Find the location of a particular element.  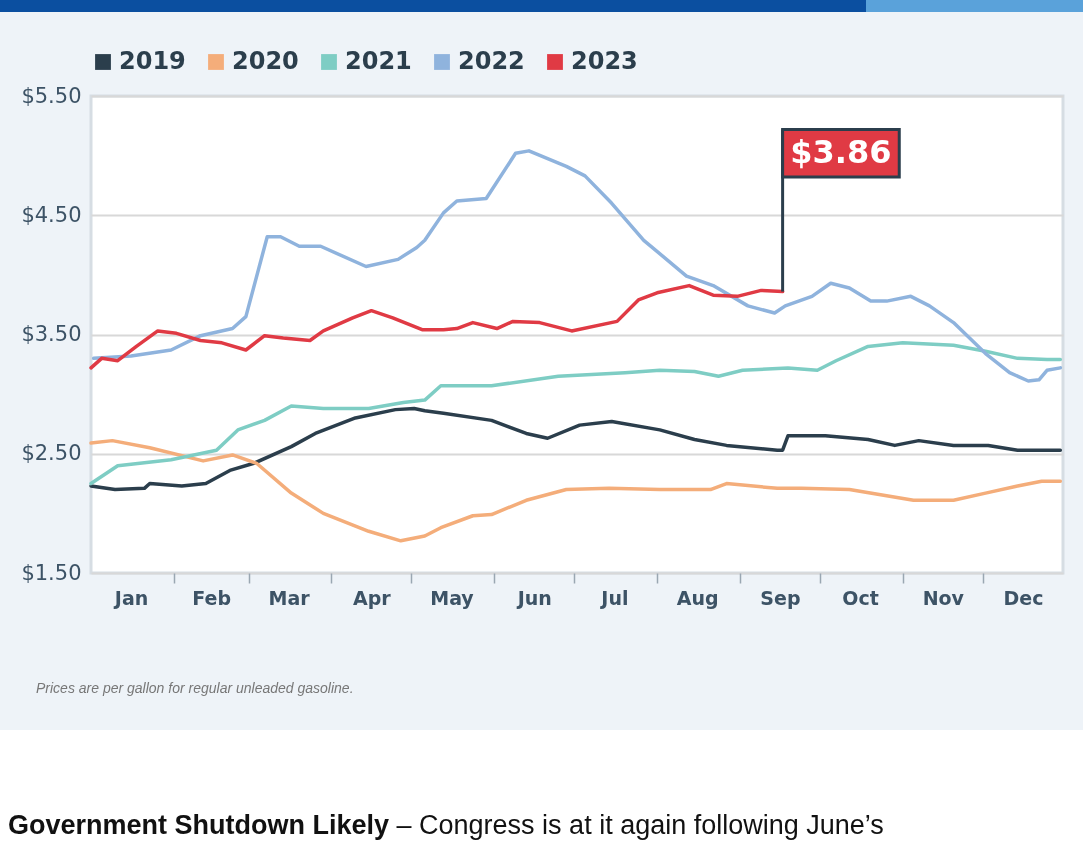

x-tick-label: Jun is located at coordinates (533, 597).